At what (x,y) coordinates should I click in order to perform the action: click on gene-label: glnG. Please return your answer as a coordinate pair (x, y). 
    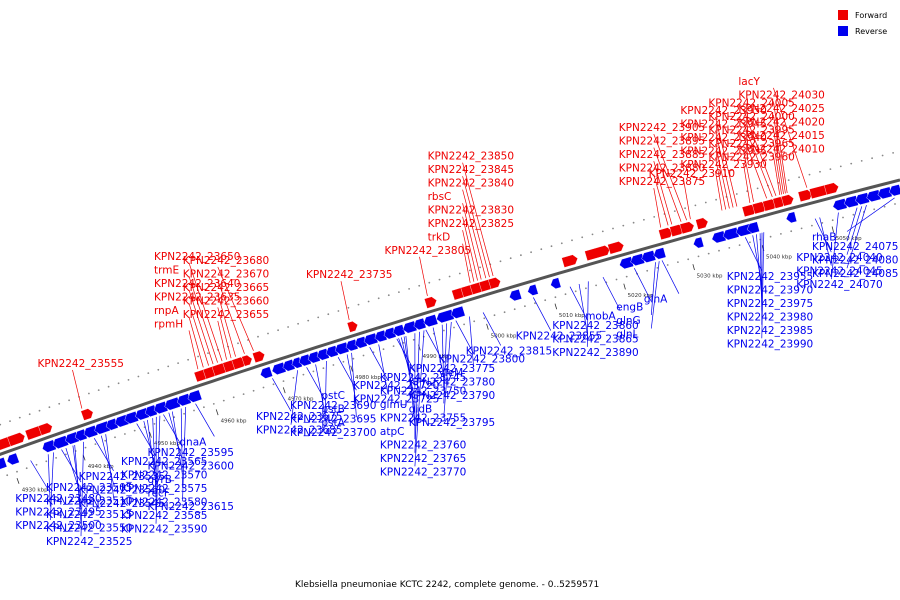
    Looking at the image, I should click on (628, 321).